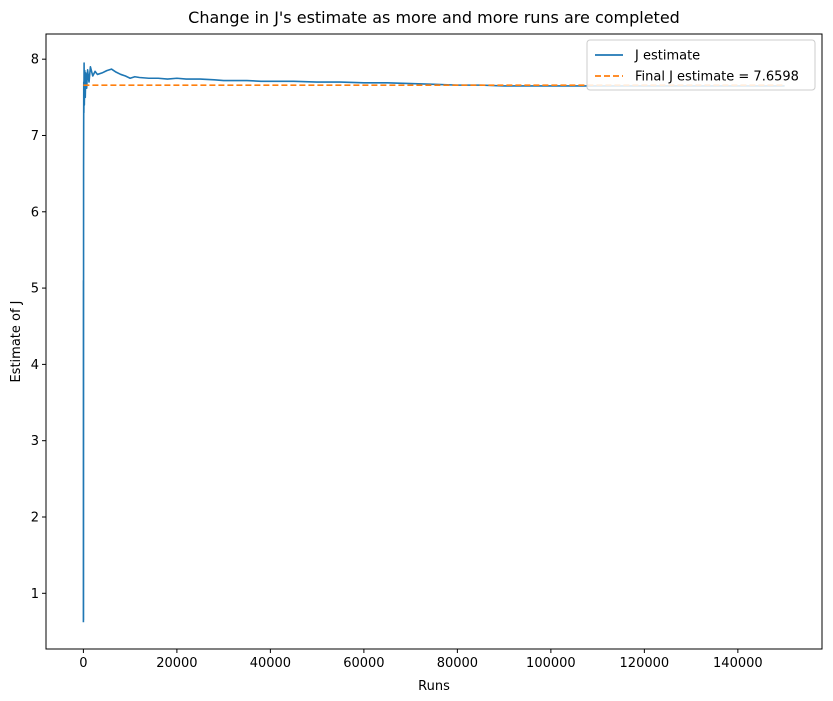 This screenshot has height=701, width=833. I want to click on x-tick-label: 140000, so click(738, 663).